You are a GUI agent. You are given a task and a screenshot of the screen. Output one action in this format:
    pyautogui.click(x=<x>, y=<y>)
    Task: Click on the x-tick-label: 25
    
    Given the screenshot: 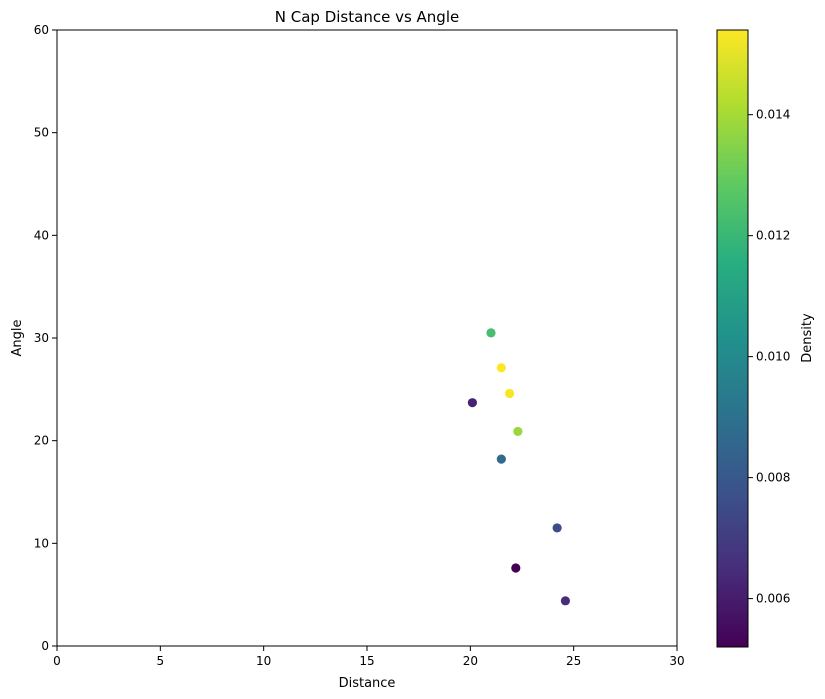 What is the action you would take?
    pyautogui.click(x=573, y=661)
    